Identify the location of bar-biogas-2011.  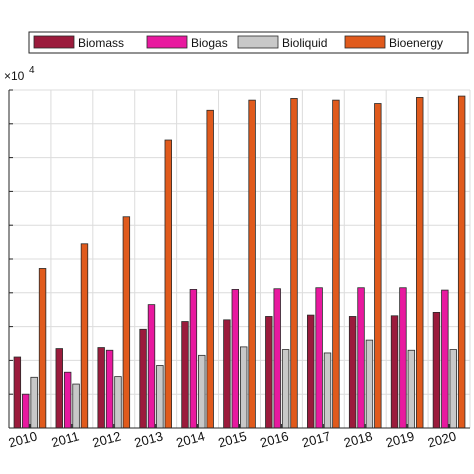
(67, 400).